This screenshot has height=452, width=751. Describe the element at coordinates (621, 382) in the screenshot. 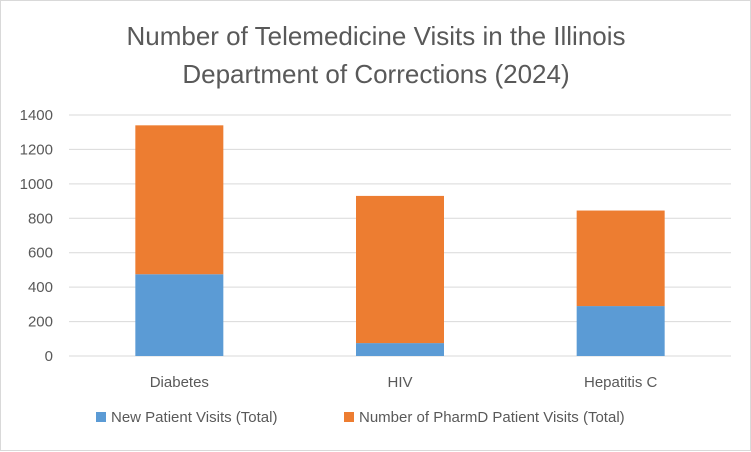

I see `x-tick-label: Hepatitis C` at that location.